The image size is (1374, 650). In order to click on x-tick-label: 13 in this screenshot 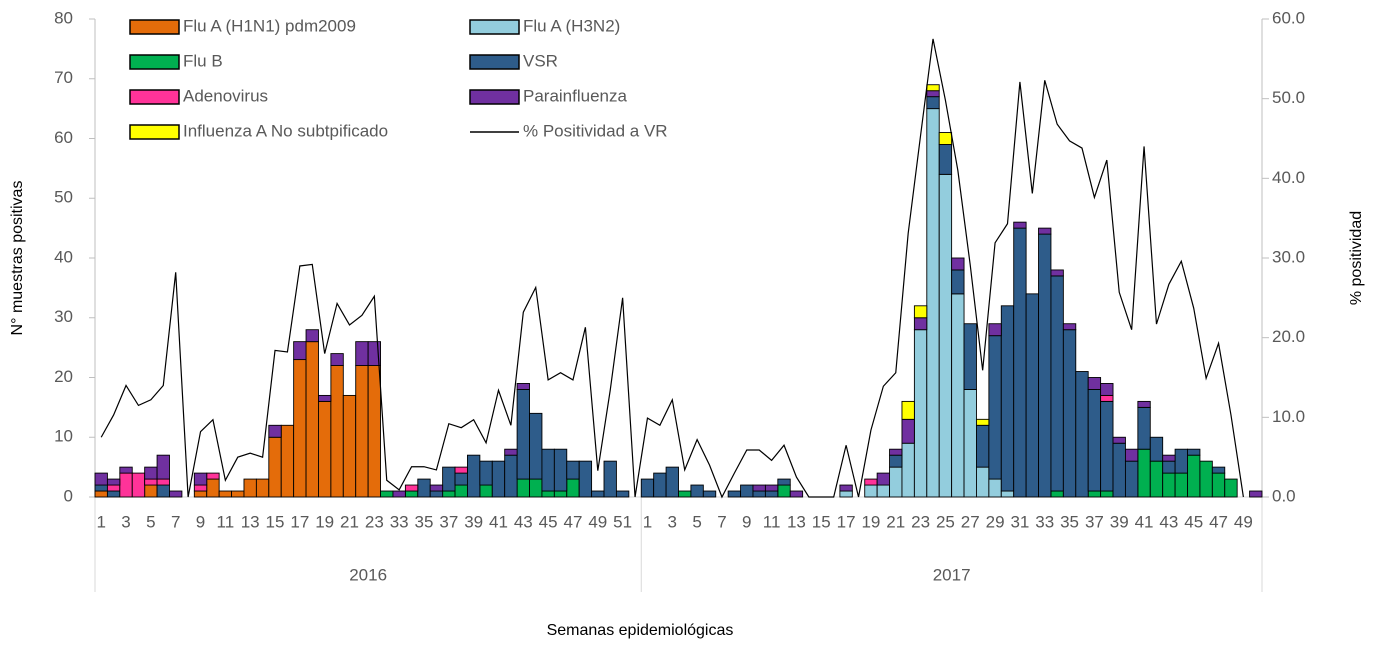, I will do `click(796, 521)`.